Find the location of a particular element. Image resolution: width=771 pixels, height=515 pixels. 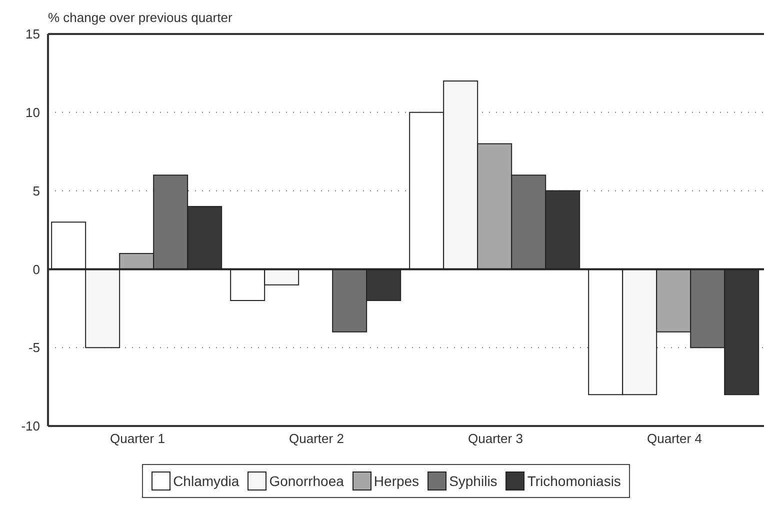

legend-label: Chlamydia is located at coordinates (206, 481).